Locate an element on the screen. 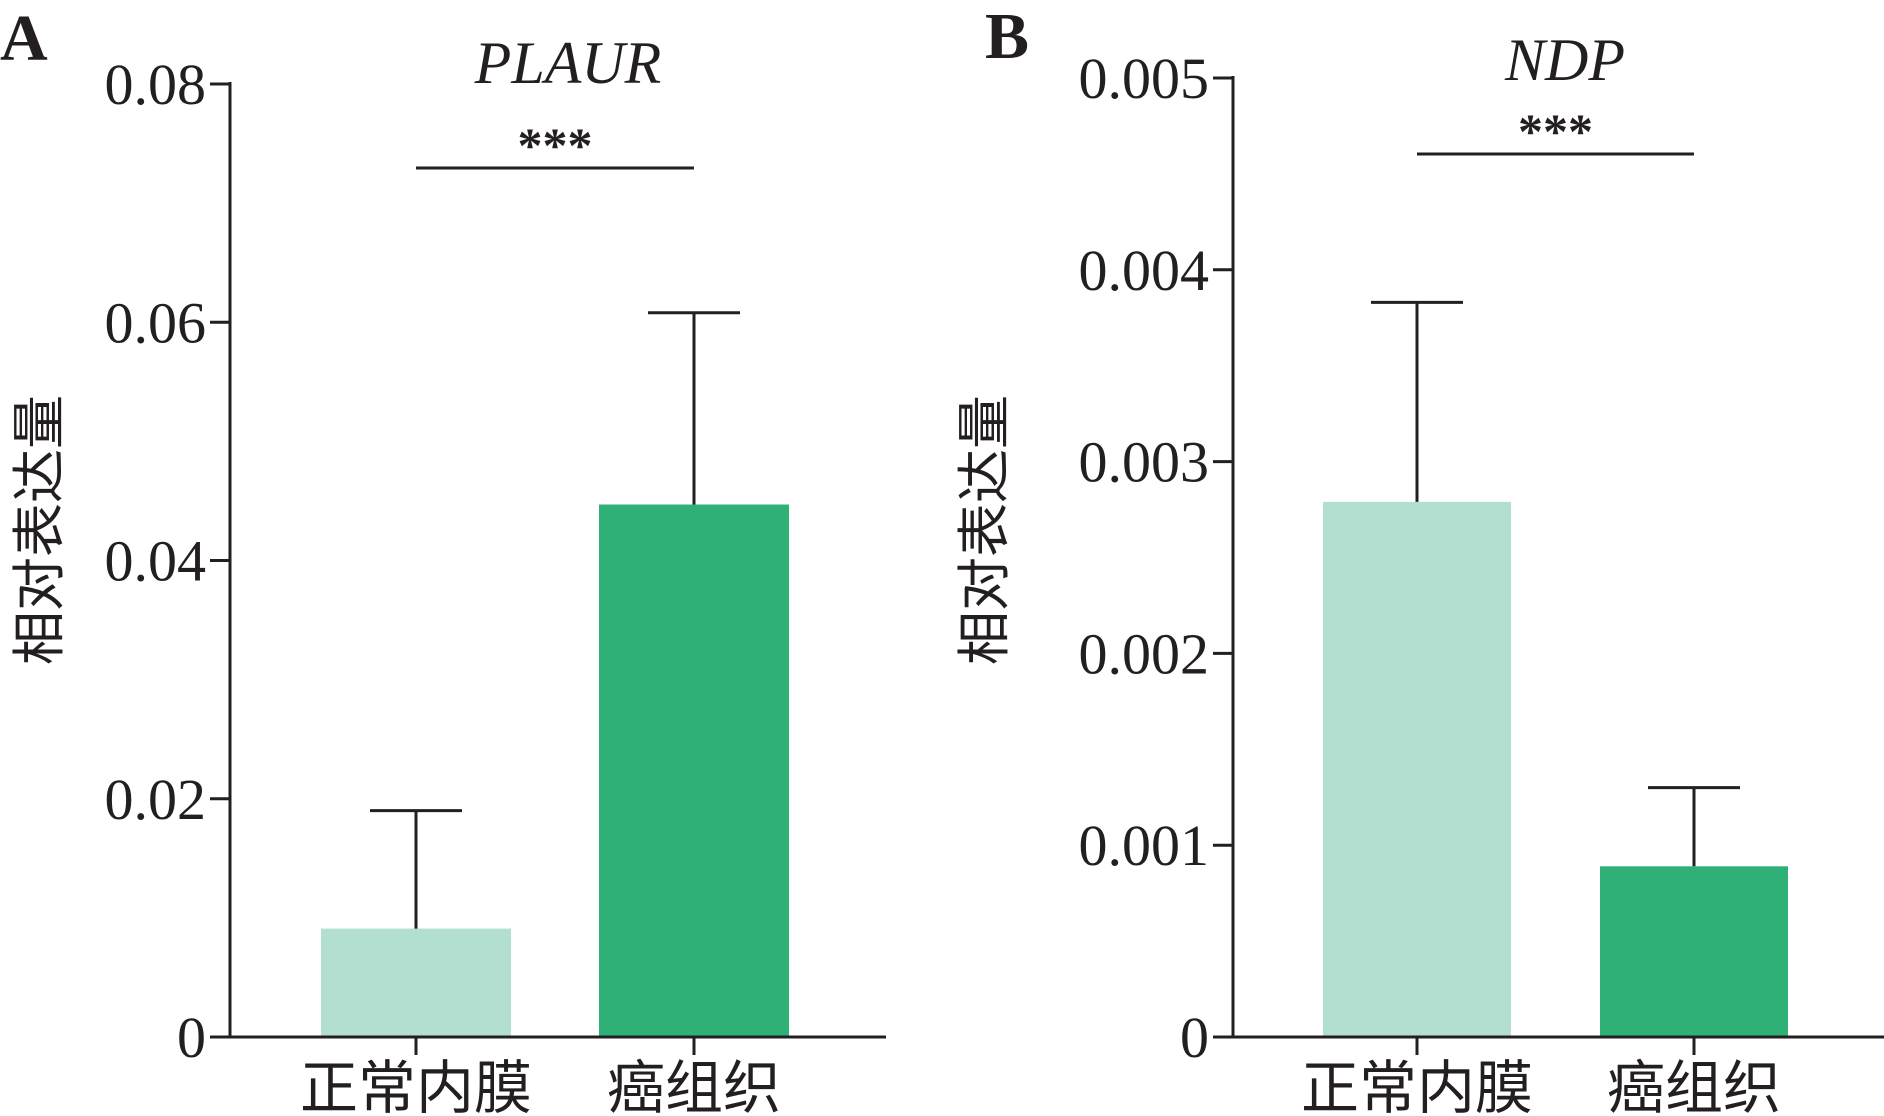 The width and height of the screenshot is (1884, 1116). y-tick-label-5: 0.005 is located at coordinates (1144, 78).